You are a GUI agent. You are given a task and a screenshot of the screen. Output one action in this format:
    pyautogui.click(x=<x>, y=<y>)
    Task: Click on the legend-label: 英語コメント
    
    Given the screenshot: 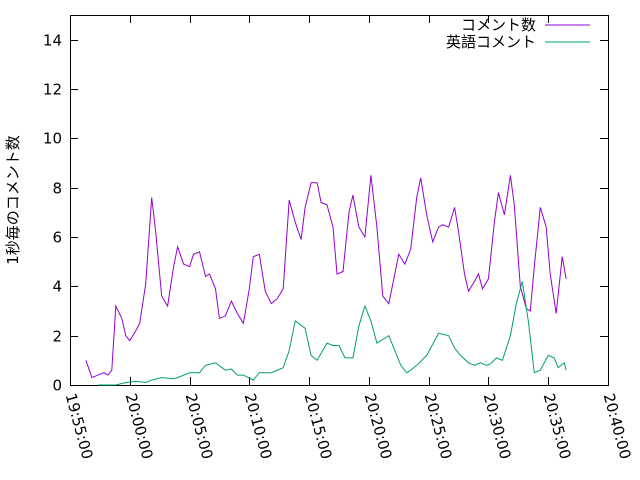 What is the action you would take?
    pyautogui.click(x=491, y=42)
    